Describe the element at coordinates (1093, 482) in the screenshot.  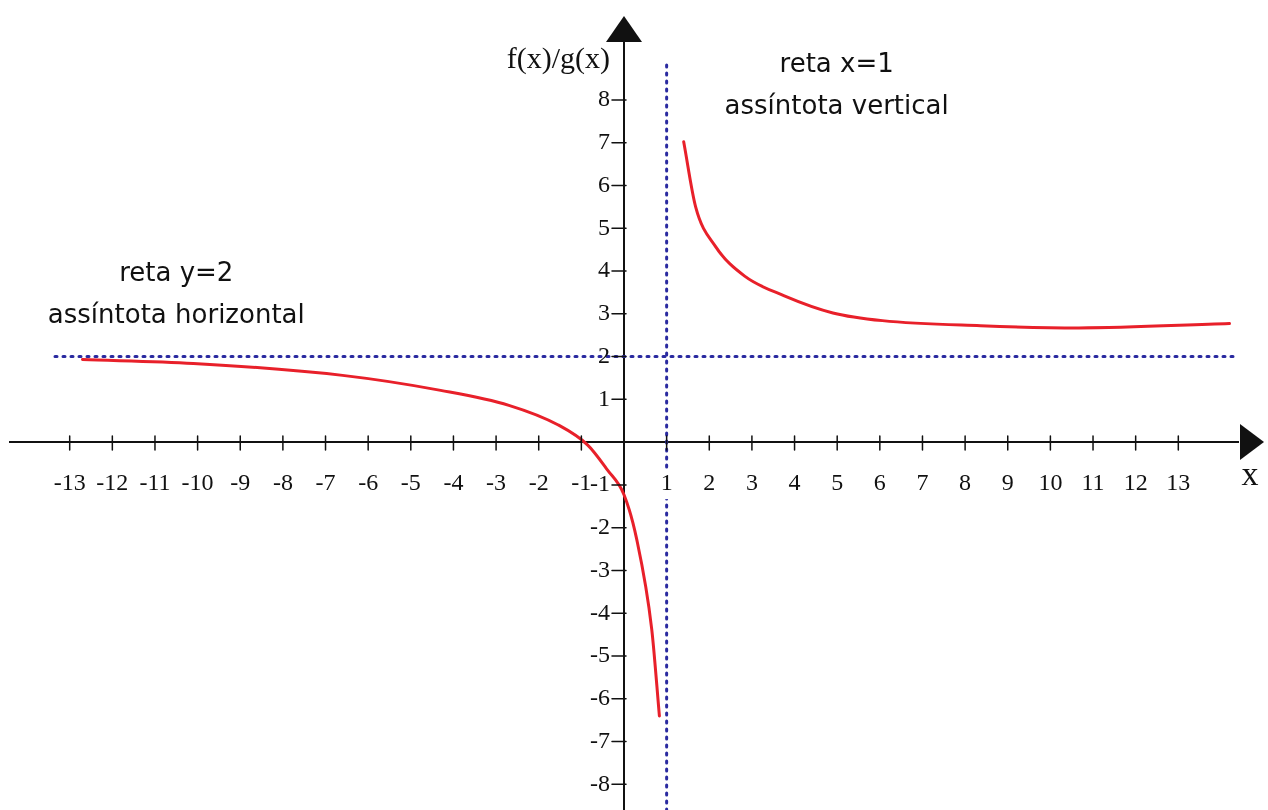
I see `x-tick-label: 11` at that location.